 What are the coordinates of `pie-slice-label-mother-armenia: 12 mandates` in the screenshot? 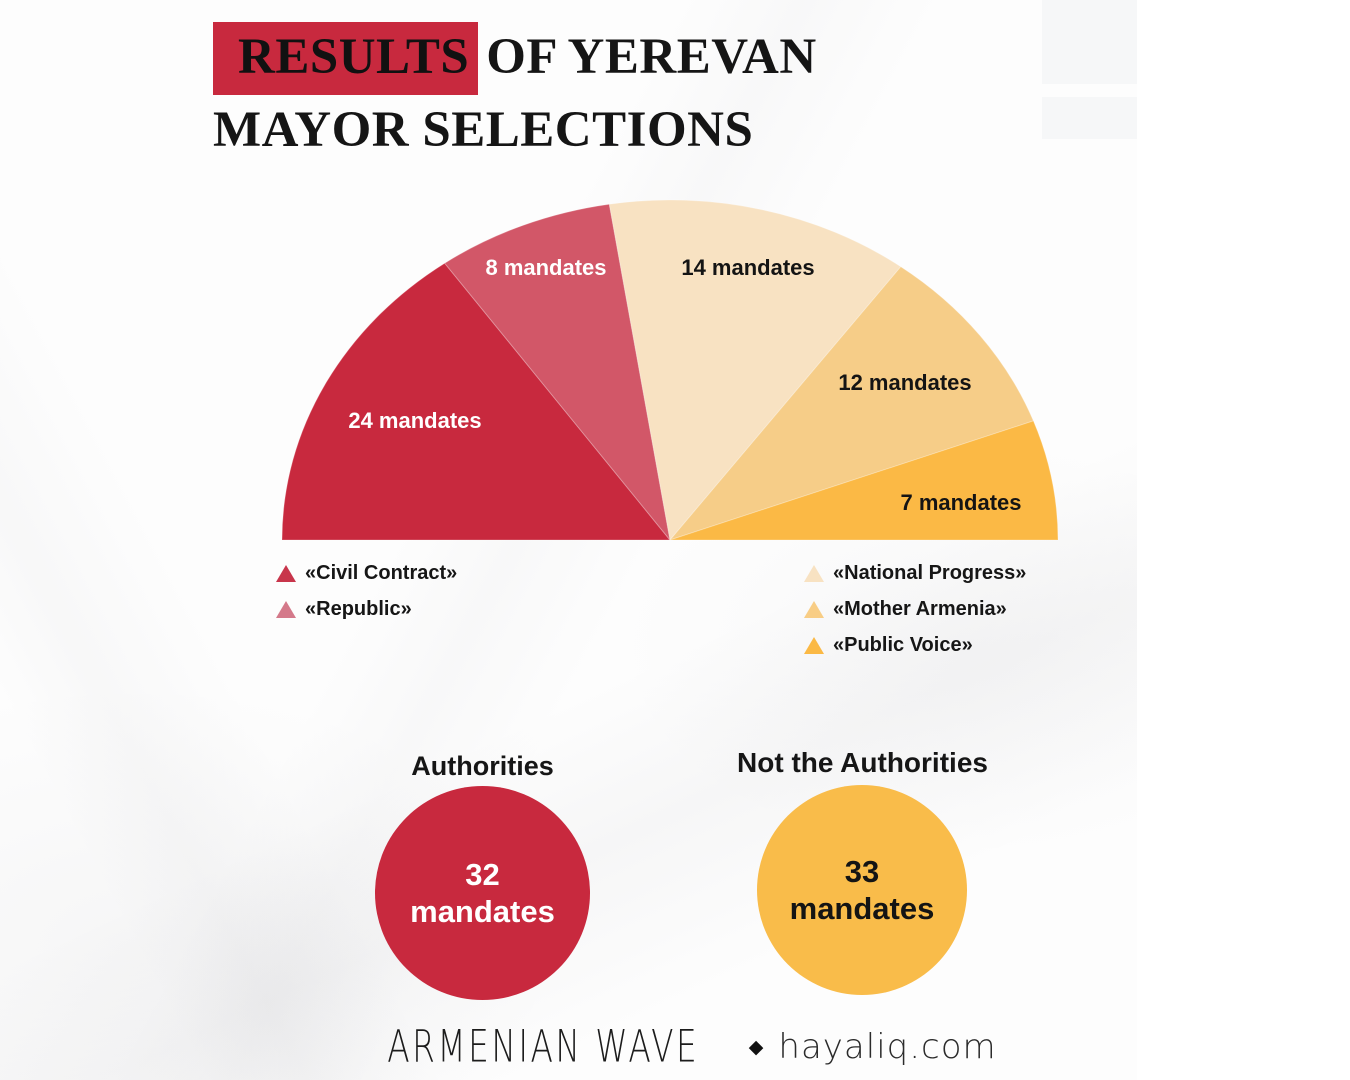 It's located at (904, 382).